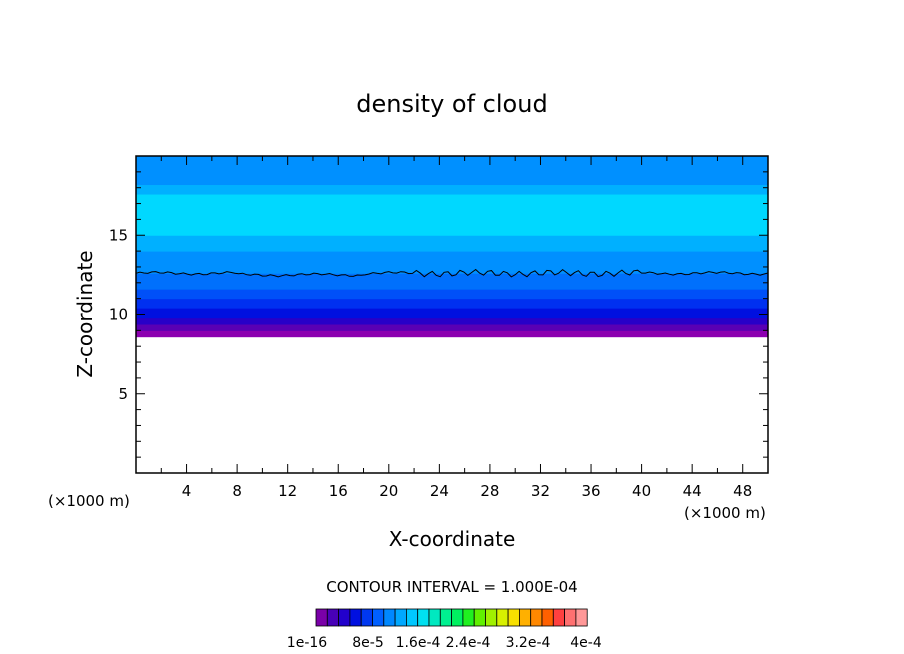 This screenshot has width=904, height=654. What do you see at coordinates (586, 643) in the screenshot?
I see `colorbar-label: 4e-4` at bounding box center [586, 643].